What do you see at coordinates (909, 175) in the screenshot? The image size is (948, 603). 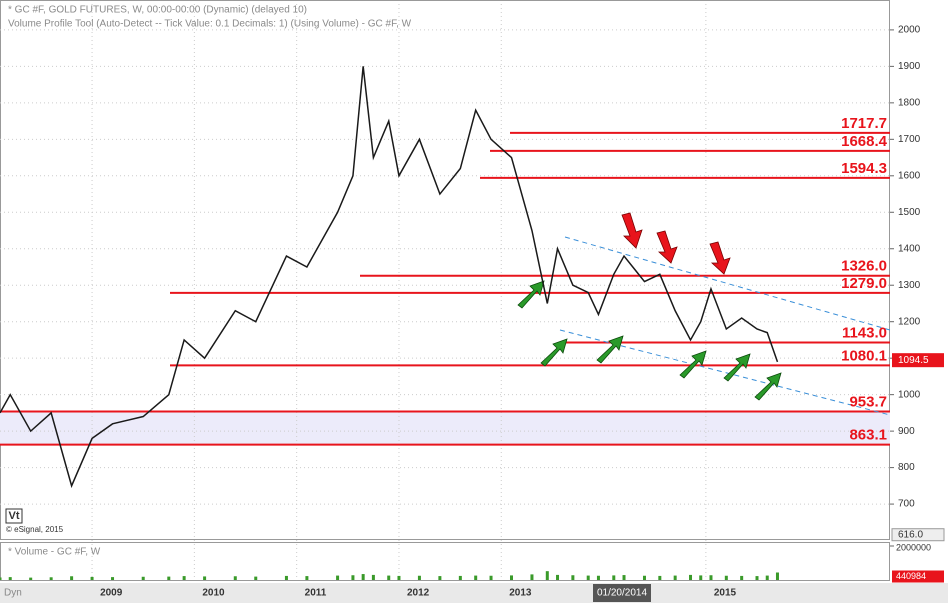 I see `y-tick-label: 1600` at bounding box center [909, 175].